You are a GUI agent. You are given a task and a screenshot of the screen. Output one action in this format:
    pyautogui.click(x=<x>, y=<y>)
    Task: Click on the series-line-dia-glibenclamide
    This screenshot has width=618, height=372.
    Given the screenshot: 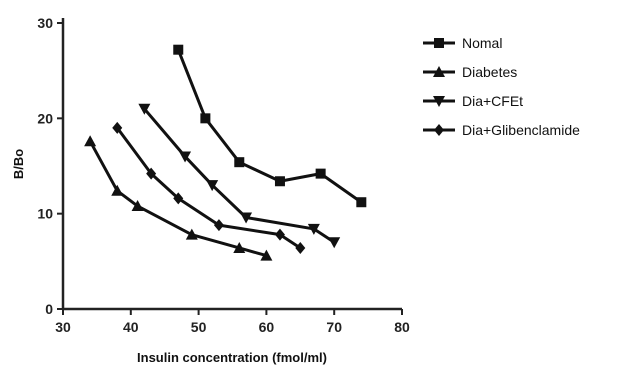 What is the action you would take?
    pyautogui.click(x=209, y=188)
    